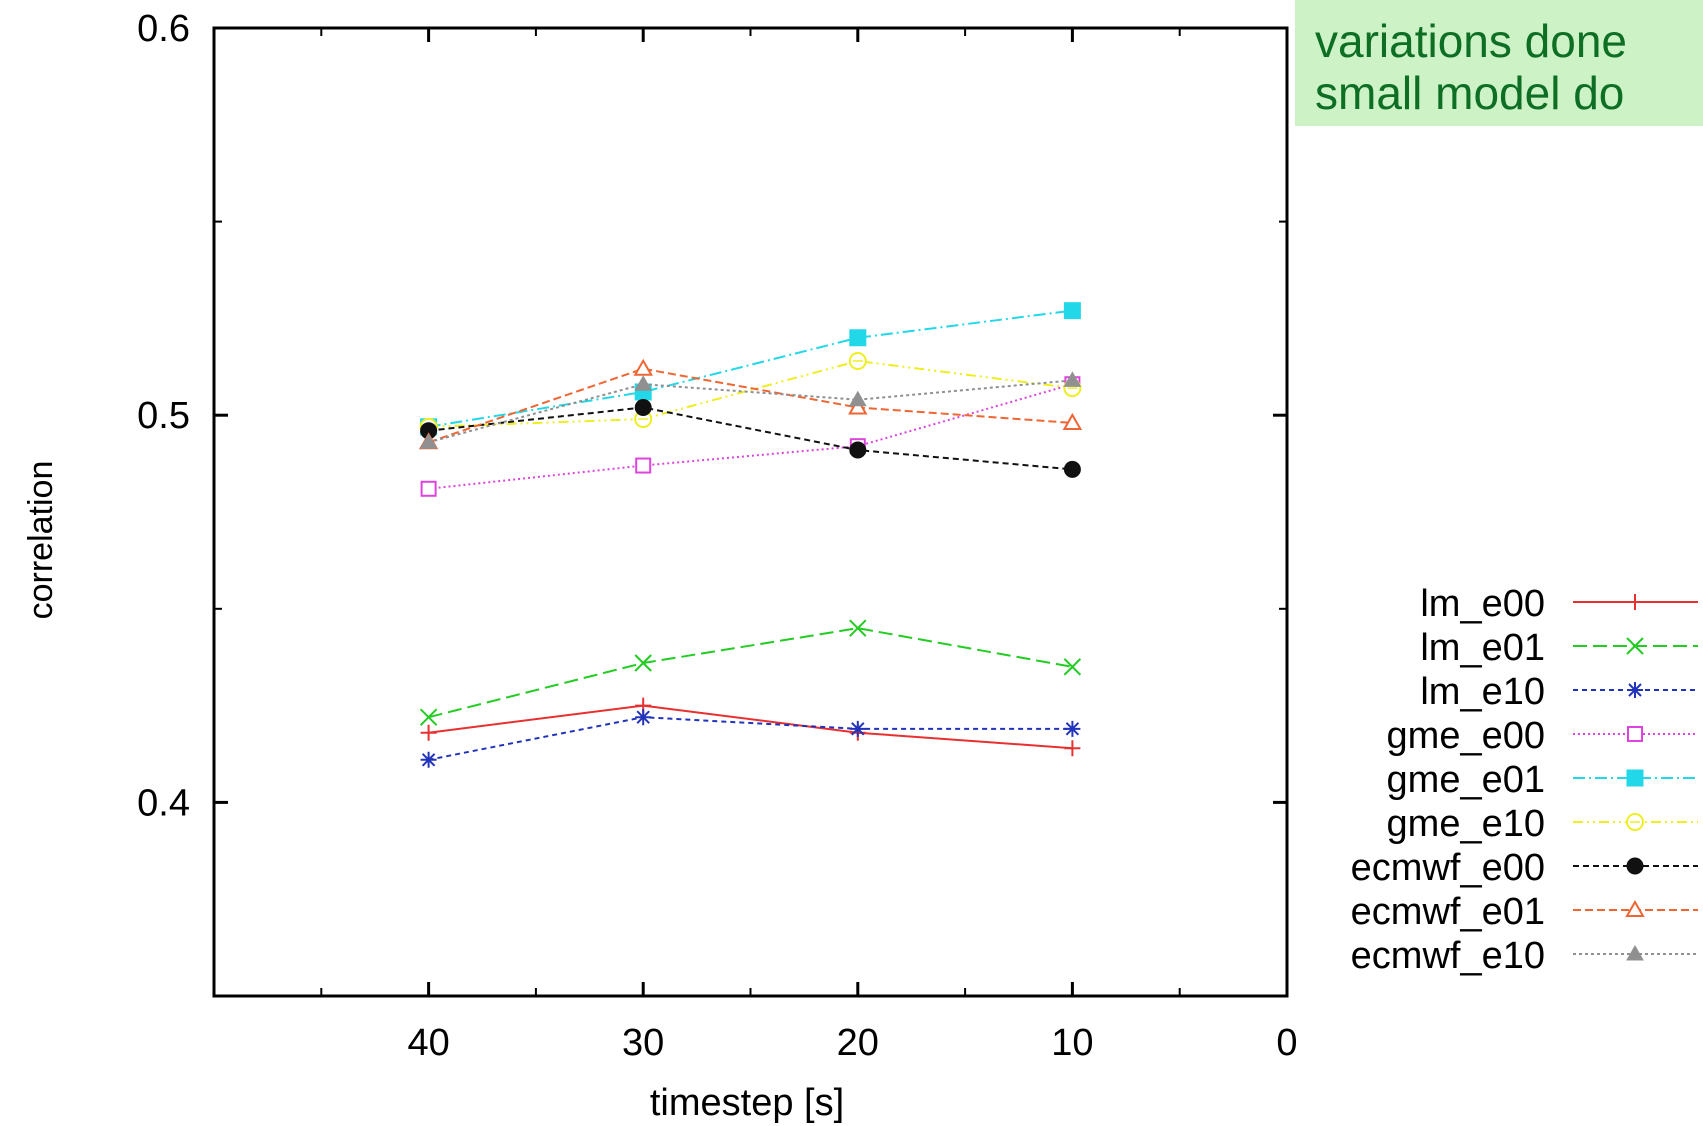  What do you see at coordinates (1286, 1043) in the screenshot?
I see `x-tick-label: 0` at bounding box center [1286, 1043].